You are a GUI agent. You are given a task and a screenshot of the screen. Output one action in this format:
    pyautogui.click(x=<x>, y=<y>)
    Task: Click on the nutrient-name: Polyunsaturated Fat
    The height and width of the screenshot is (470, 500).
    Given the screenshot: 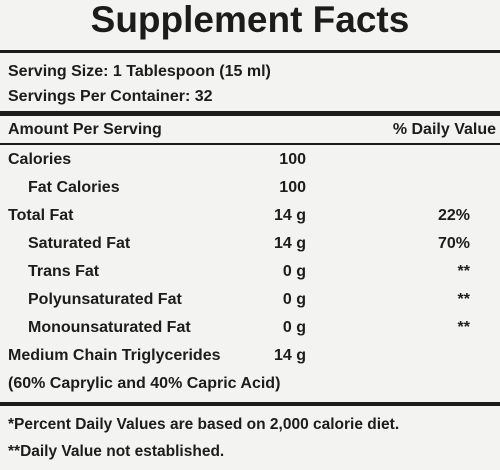 What is the action you would take?
    pyautogui.click(x=105, y=299)
    